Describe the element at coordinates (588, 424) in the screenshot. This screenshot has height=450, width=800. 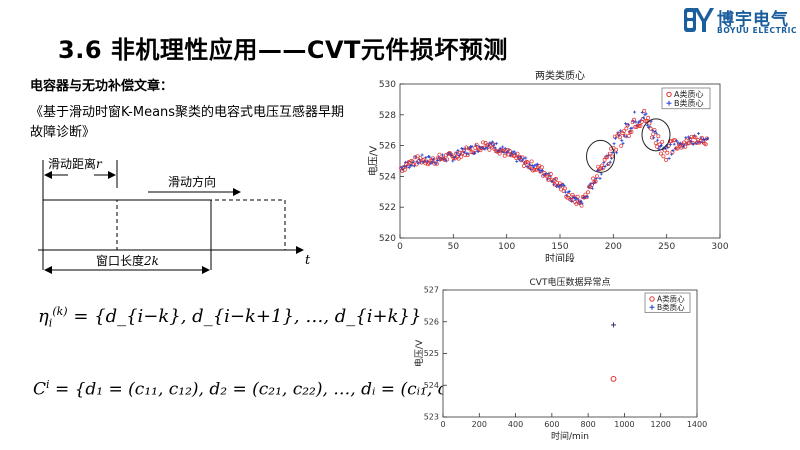
I see `x-tick-label: 800` at that location.